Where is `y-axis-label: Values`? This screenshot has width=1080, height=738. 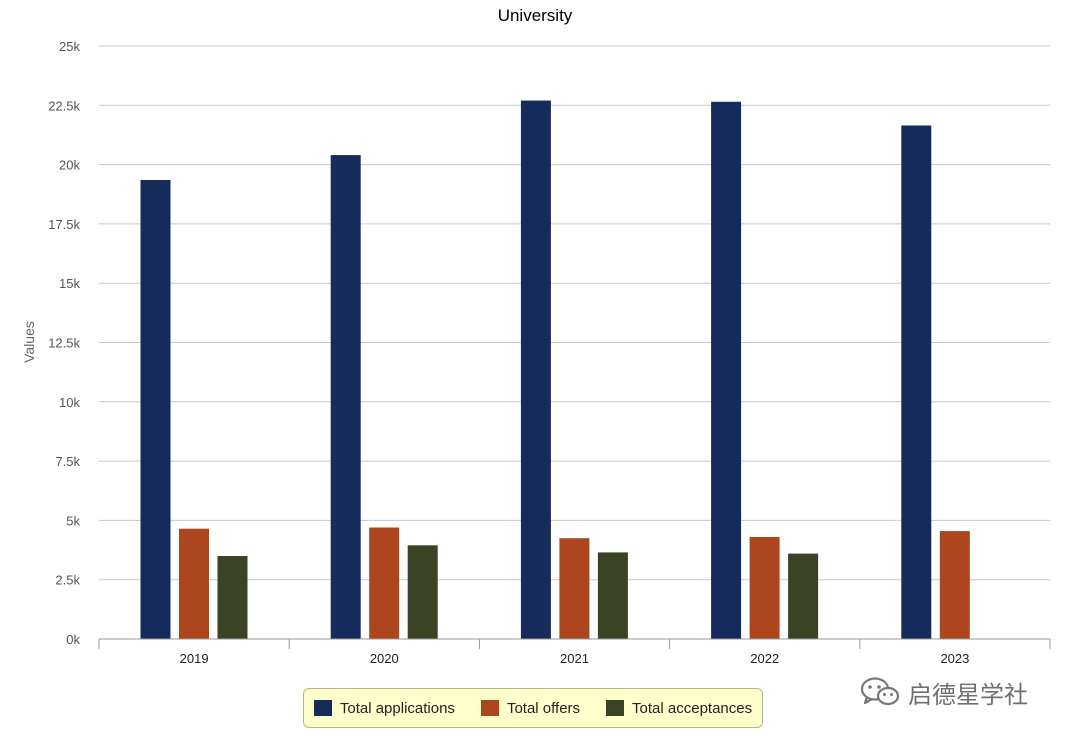
y-axis-label: Values is located at coordinates (29, 342).